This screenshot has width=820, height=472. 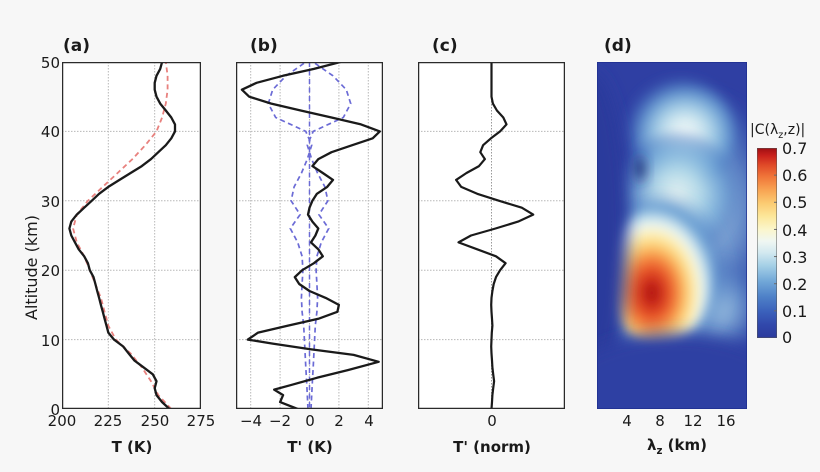 What do you see at coordinates (122, 235) in the screenshot?
I see `panel-a-measured-curve` at bounding box center [122, 235].